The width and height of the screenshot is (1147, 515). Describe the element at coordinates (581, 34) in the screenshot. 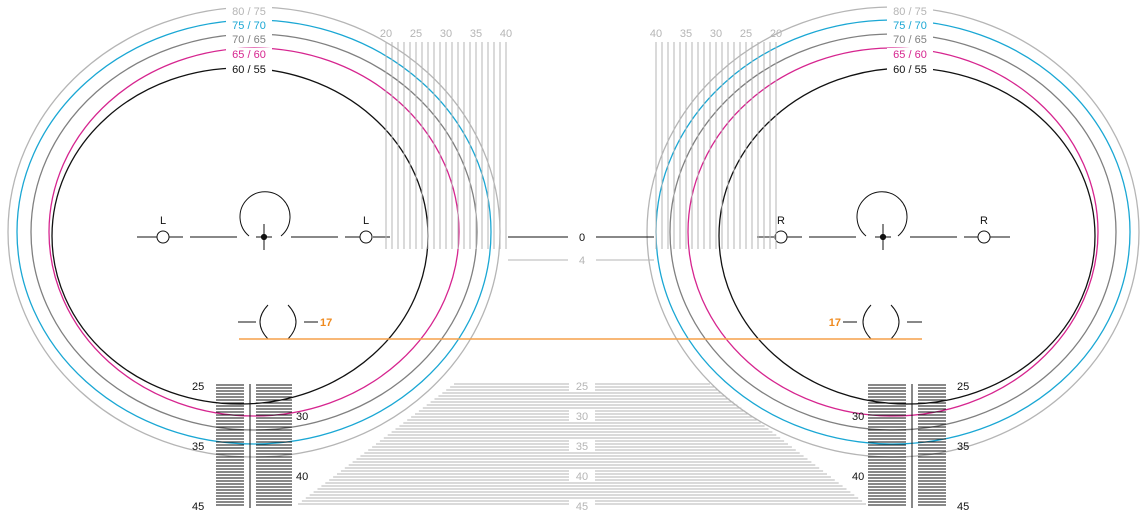

I see `vertical-scale-labels: 20 25 30 35 40 40 35 30 25 20` at that location.